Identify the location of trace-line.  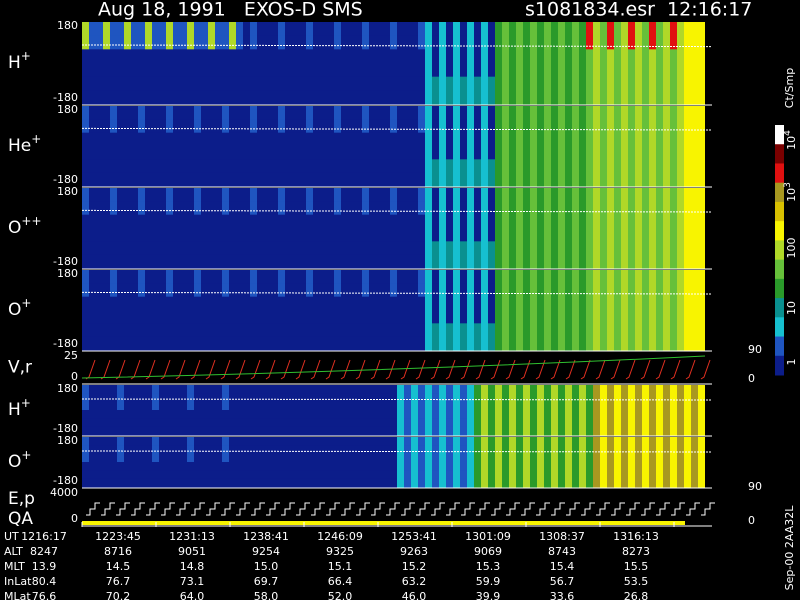
(397, 211).